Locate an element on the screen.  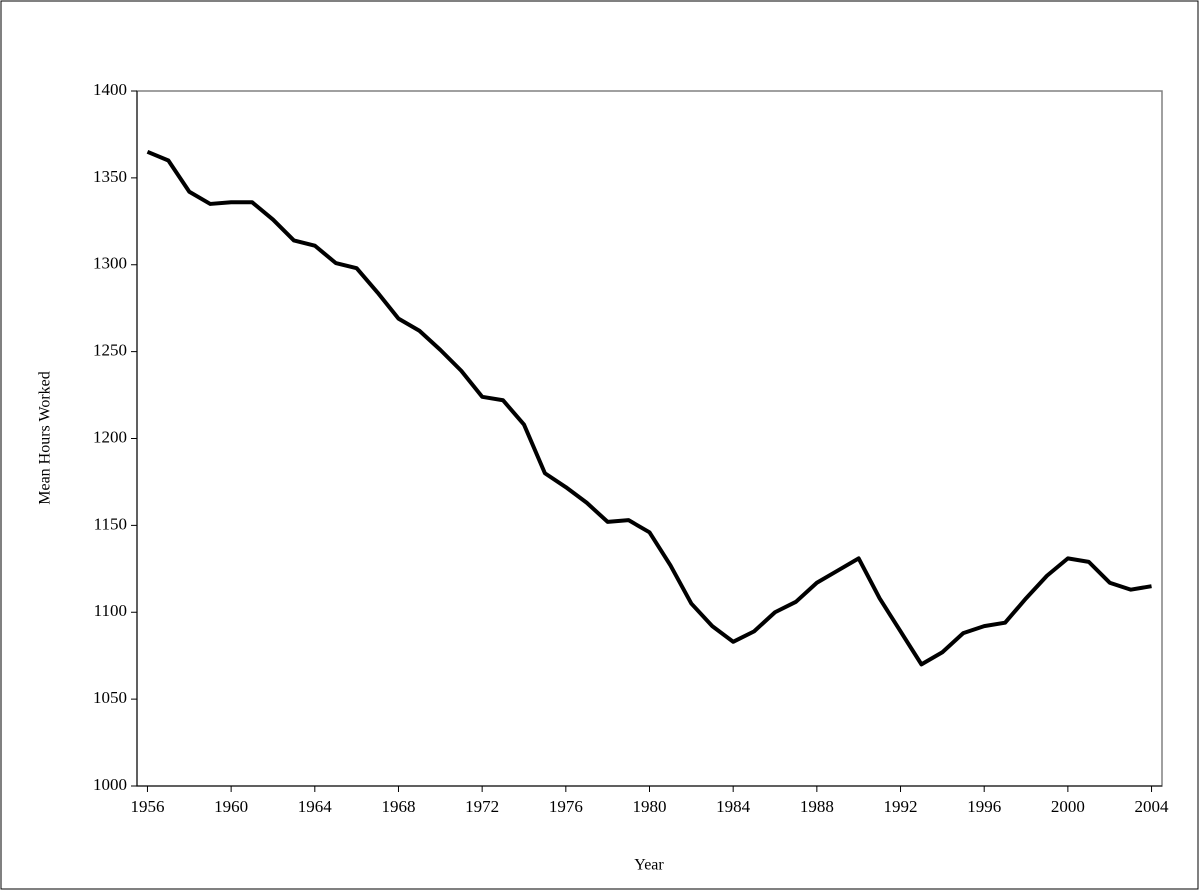
x-tick-label: 1984 is located at coordinates (733, 806).